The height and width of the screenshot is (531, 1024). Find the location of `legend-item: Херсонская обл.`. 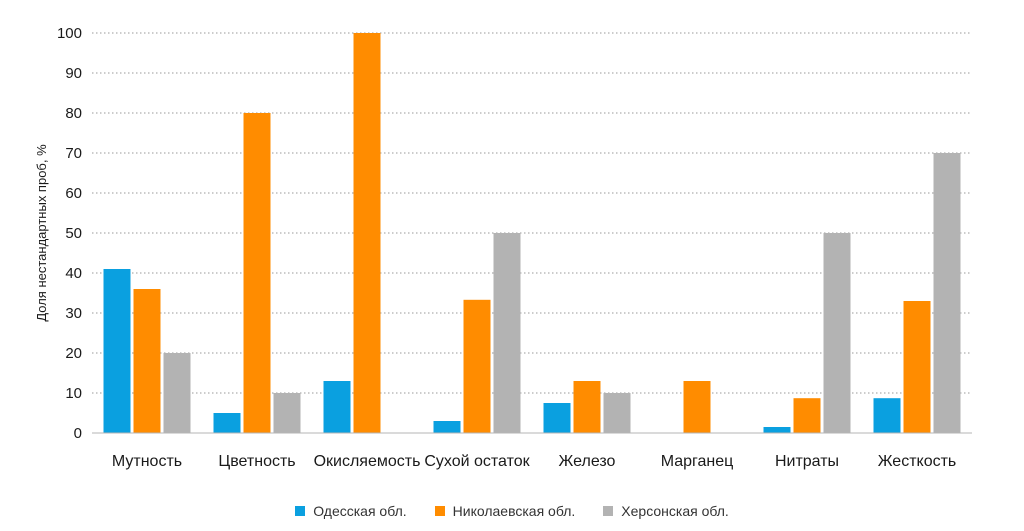

legend-item: Херсонская обл. is located at coordinates (666, 511).